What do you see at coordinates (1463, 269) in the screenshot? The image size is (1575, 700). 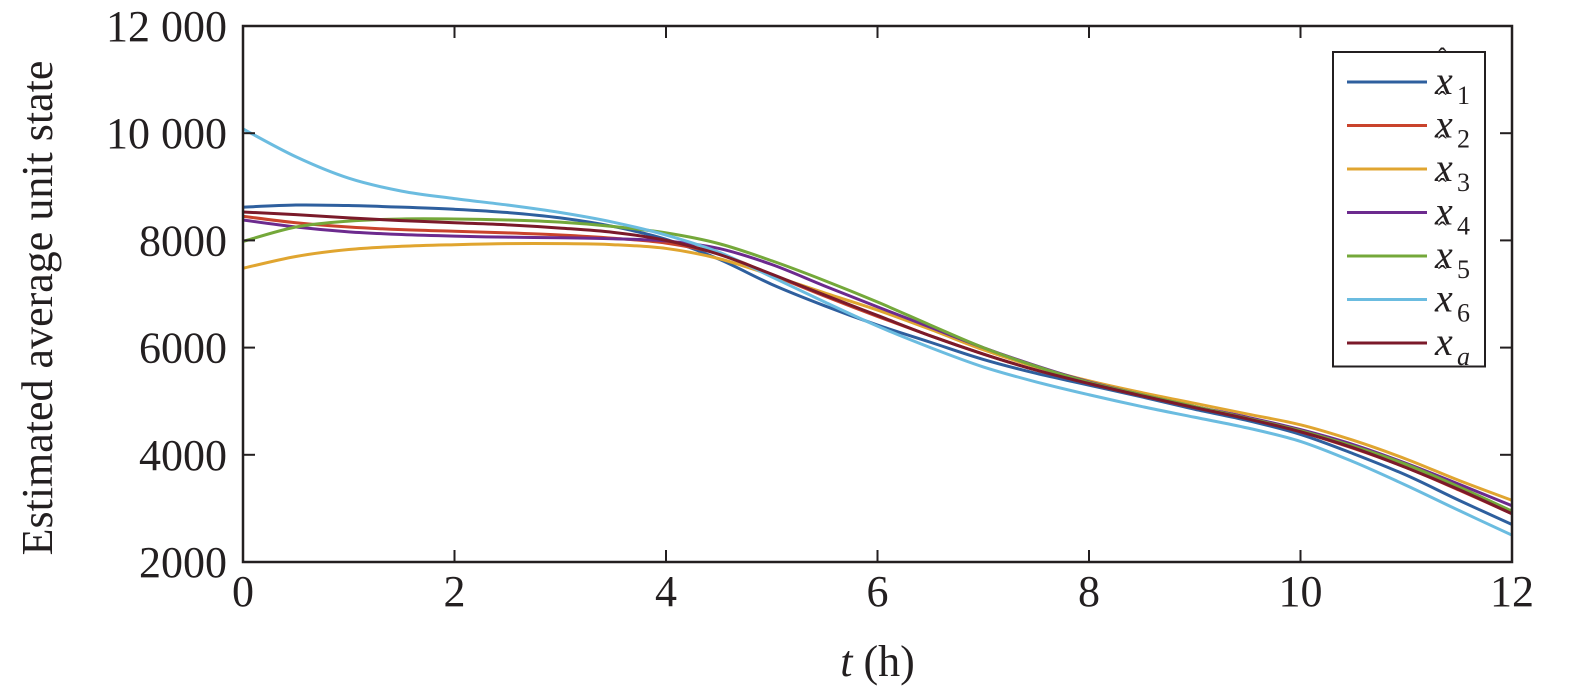 I see `legend-subscript: 5` at bounding box center [1463, 269].